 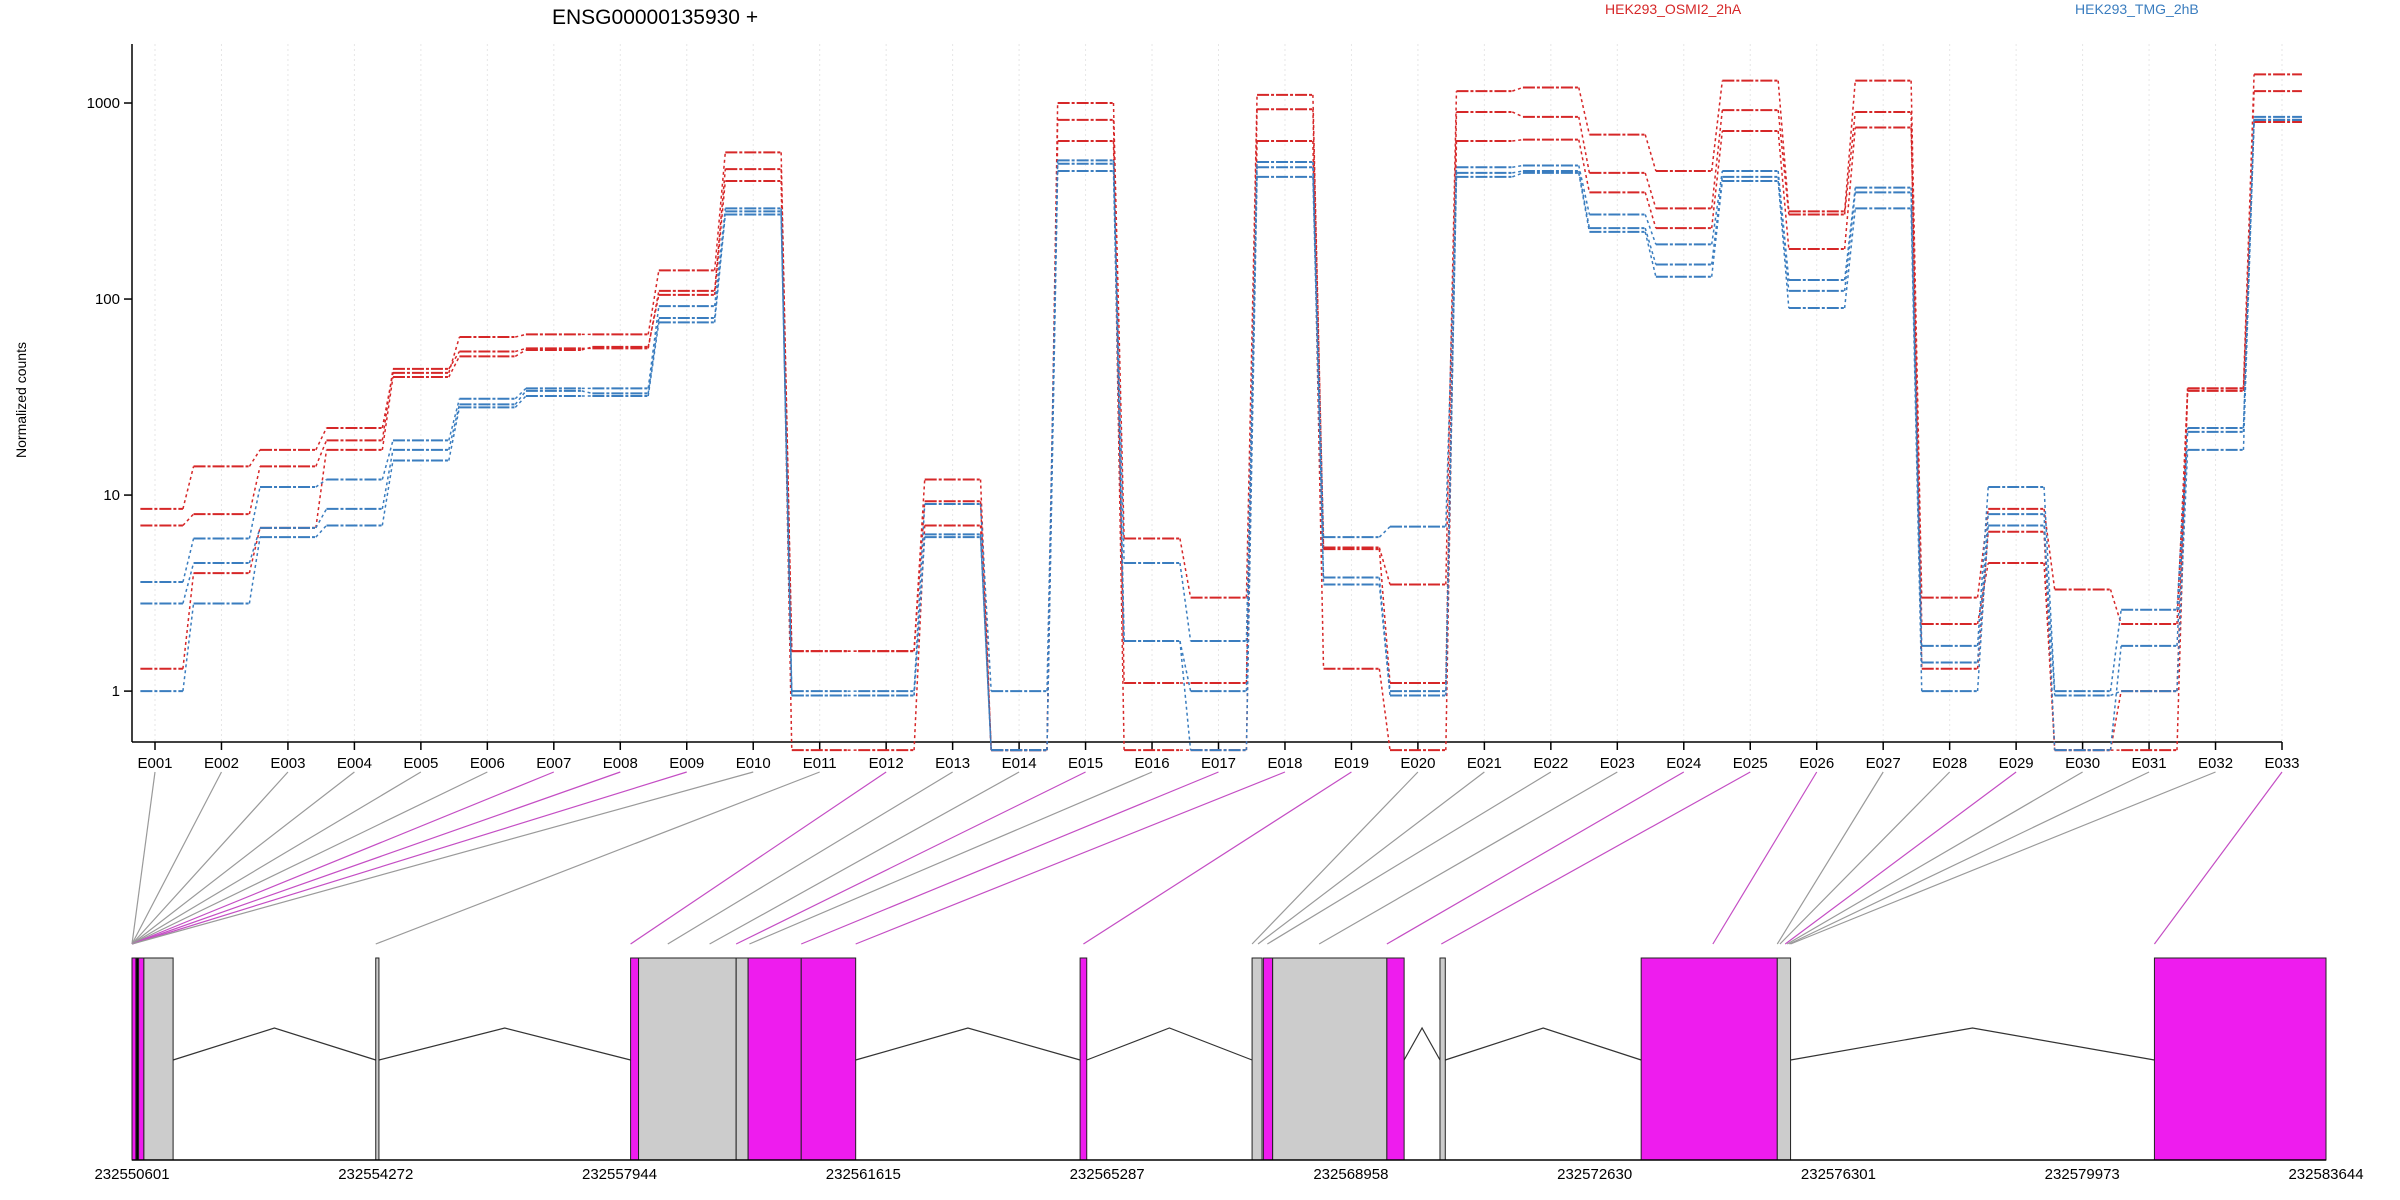 I want to click on exon-link-E019, so click(x=1217, y=858).